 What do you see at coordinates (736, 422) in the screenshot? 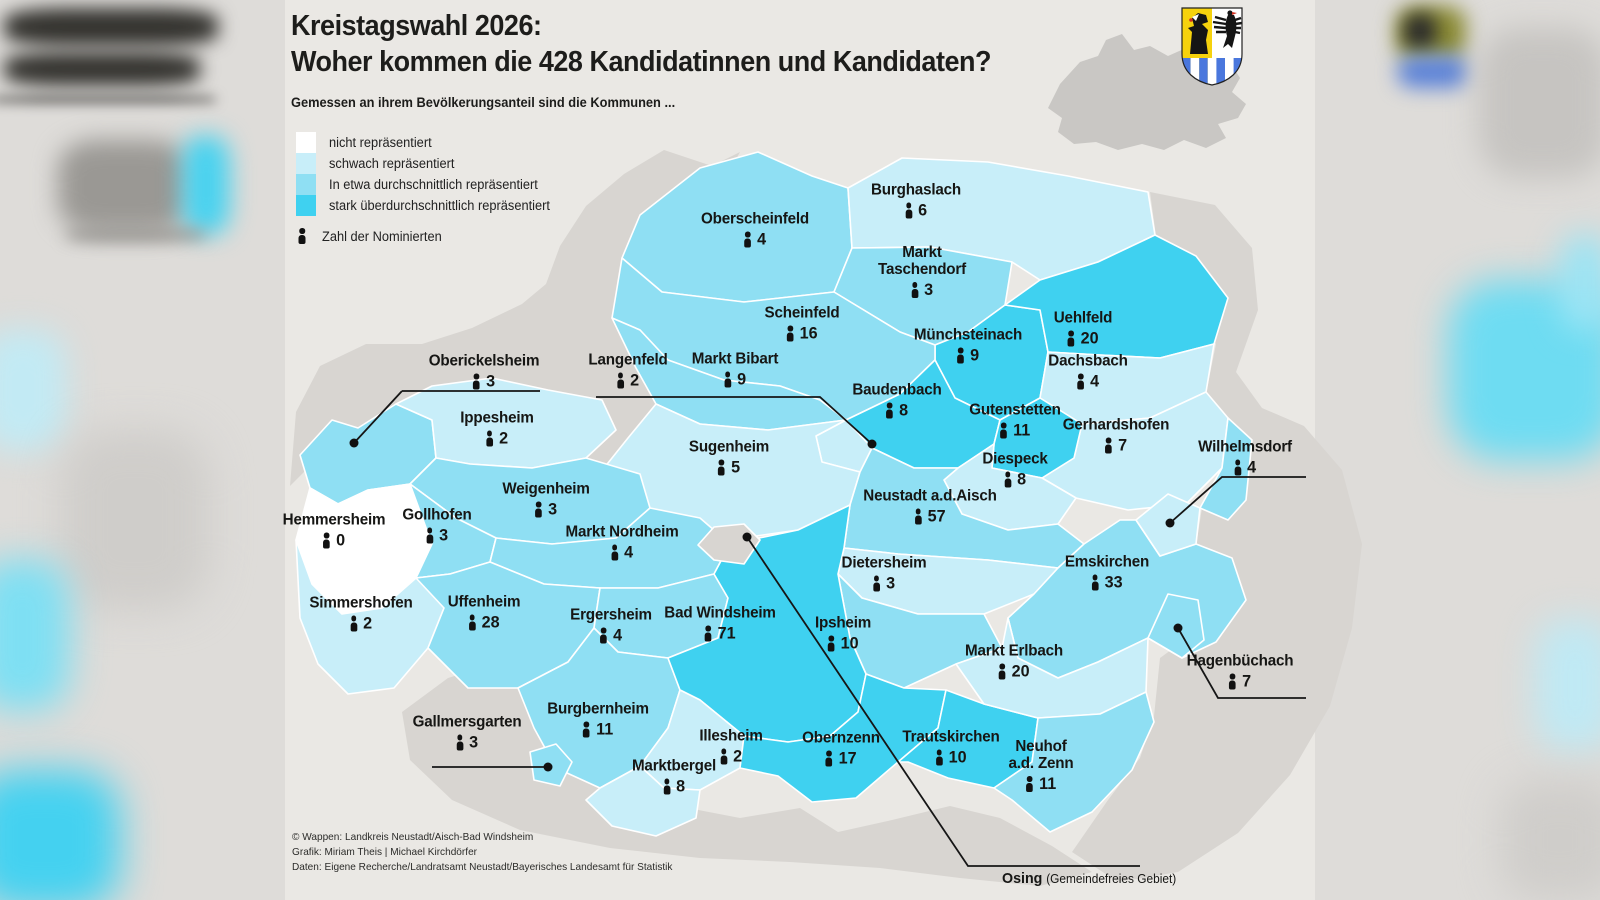
I see `callout-line-langenfeld` at bounding box center [736, 422].